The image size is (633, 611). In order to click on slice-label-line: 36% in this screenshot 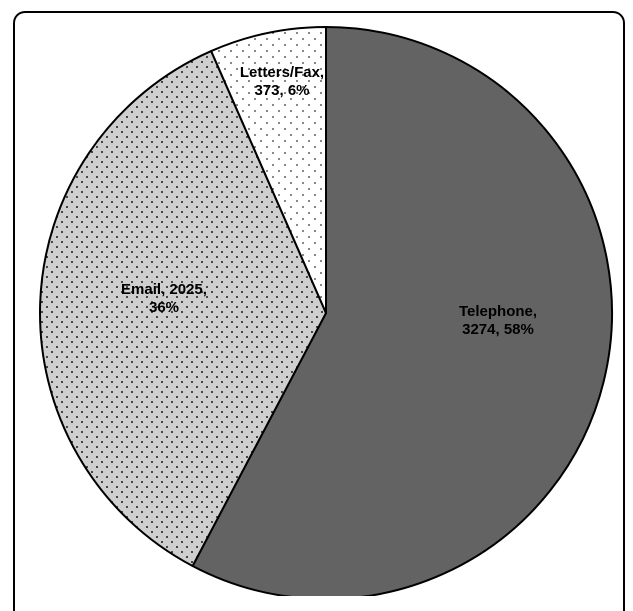, I will do `click(164, 307)`.